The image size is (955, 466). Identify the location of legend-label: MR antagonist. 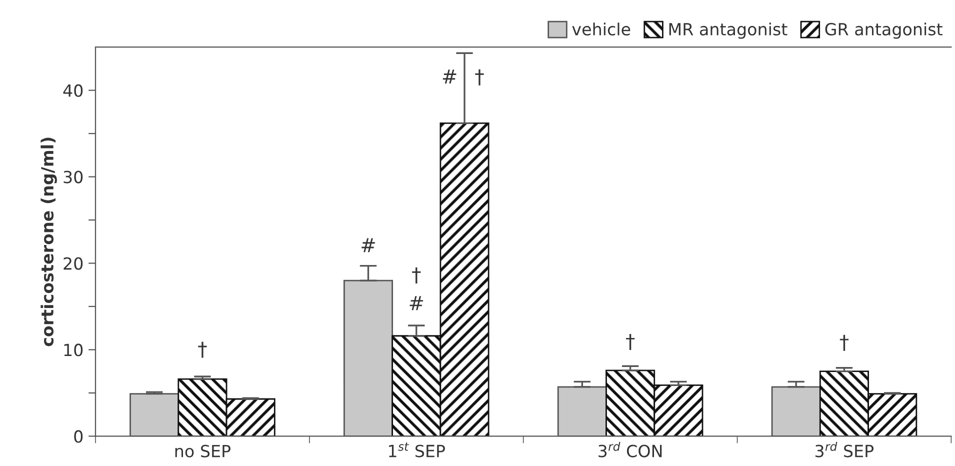
(728, 30).